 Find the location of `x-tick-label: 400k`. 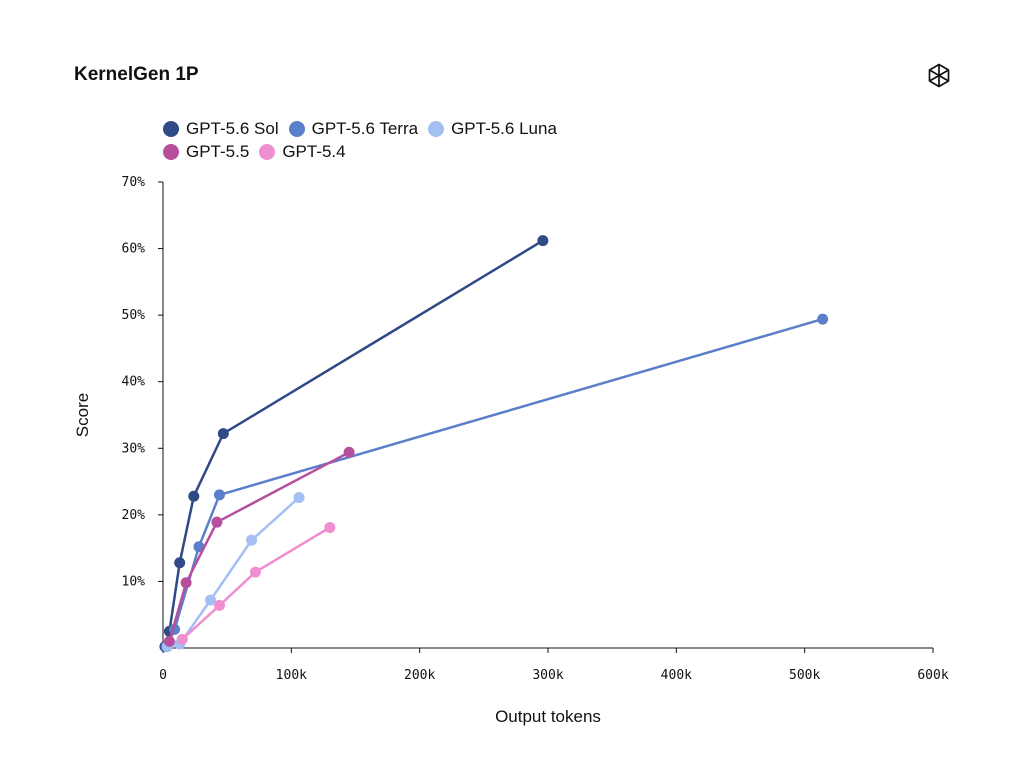

x-tick-label: 400k is located at coordinates (676, 675).